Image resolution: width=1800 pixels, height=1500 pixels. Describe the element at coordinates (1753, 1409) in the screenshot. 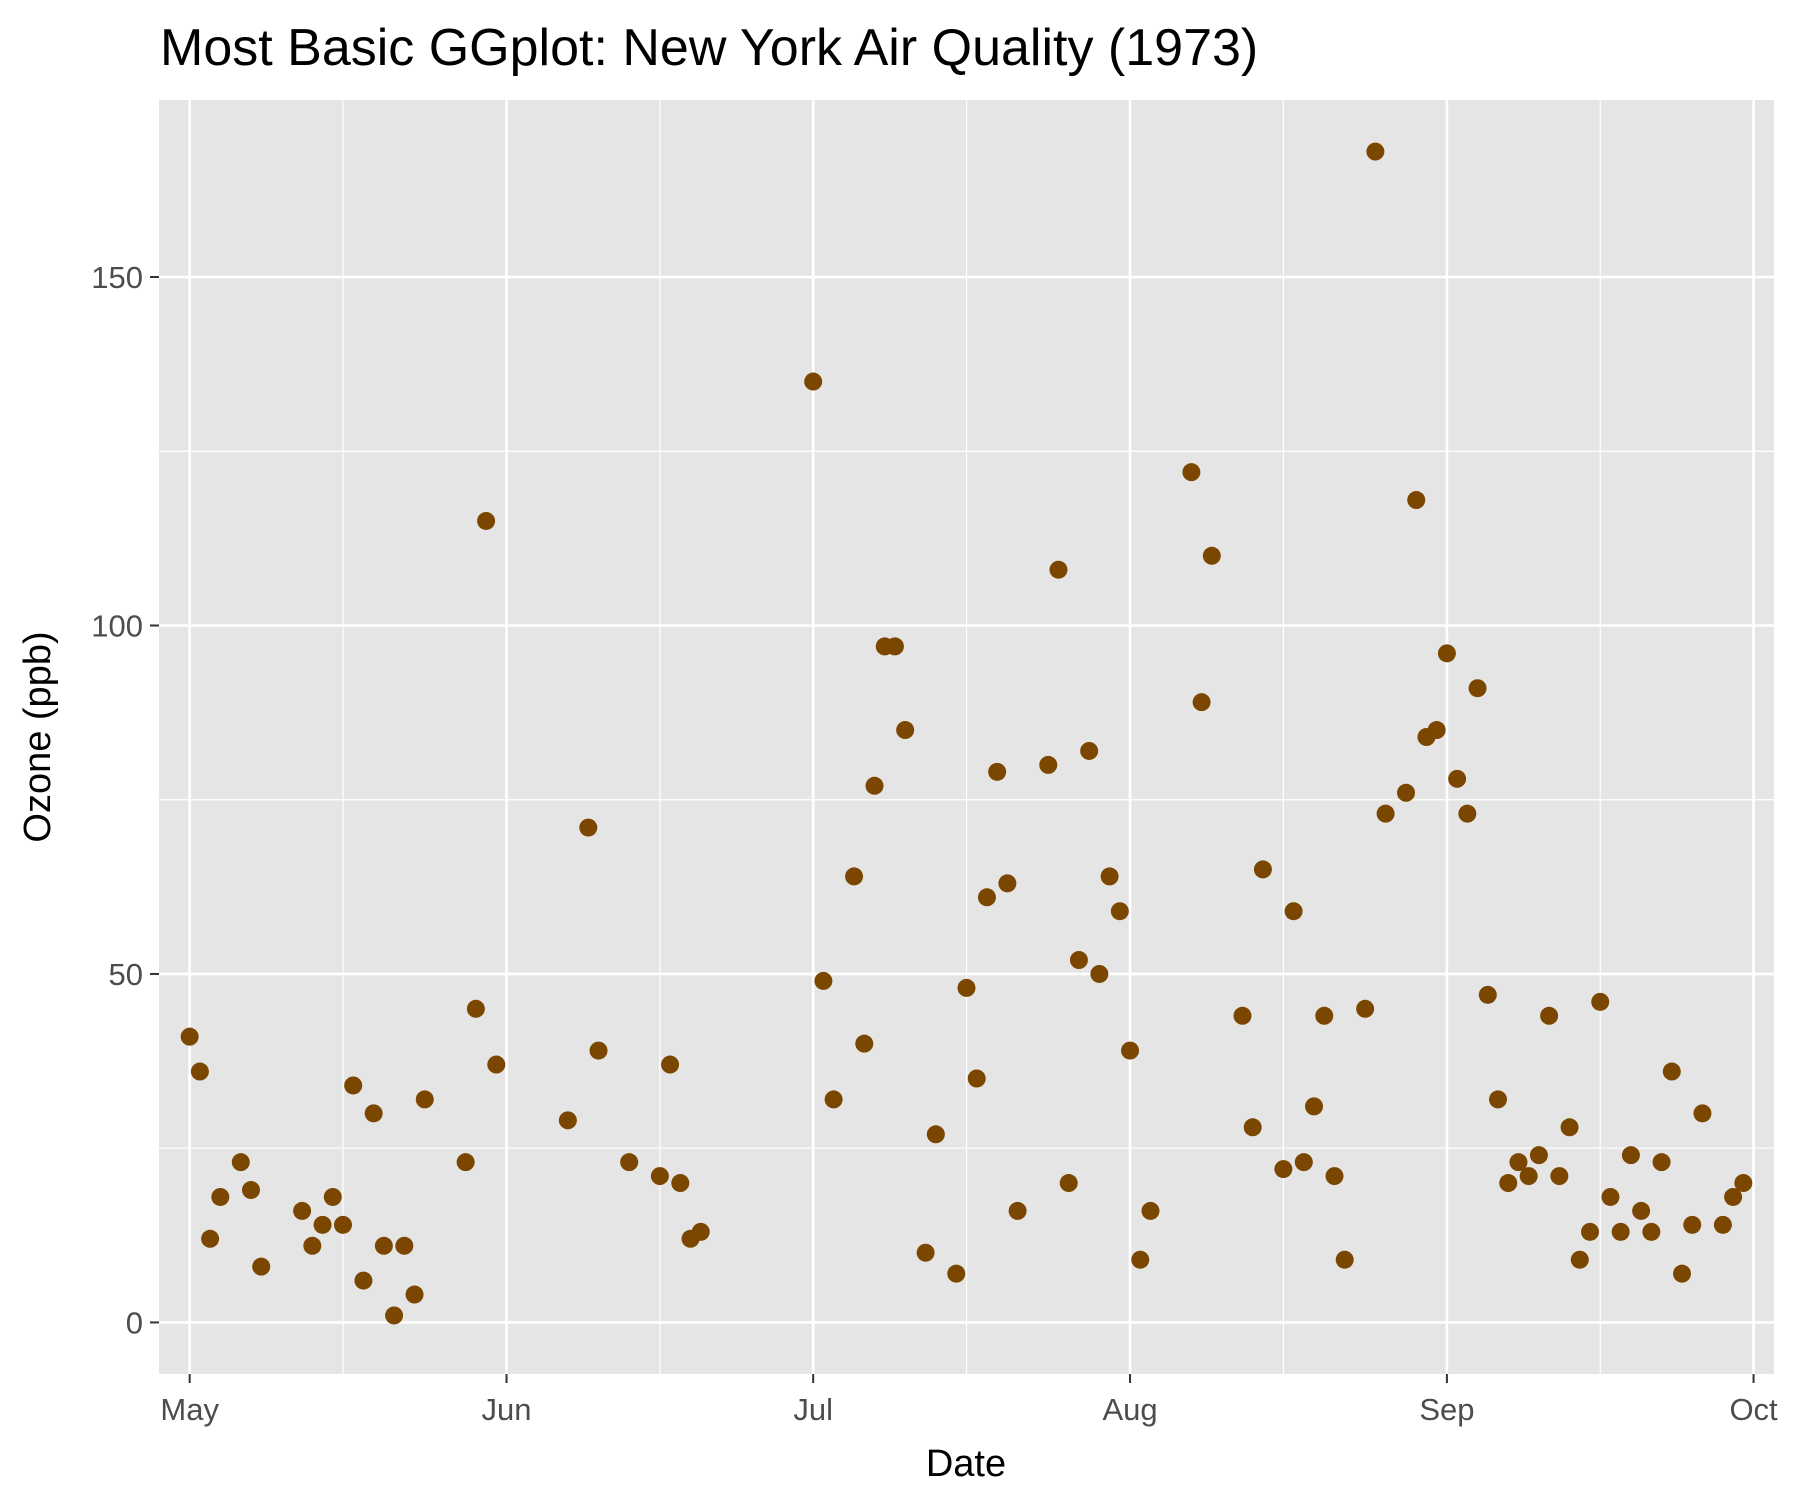

I see `x-tick-label: Oct` at that location.